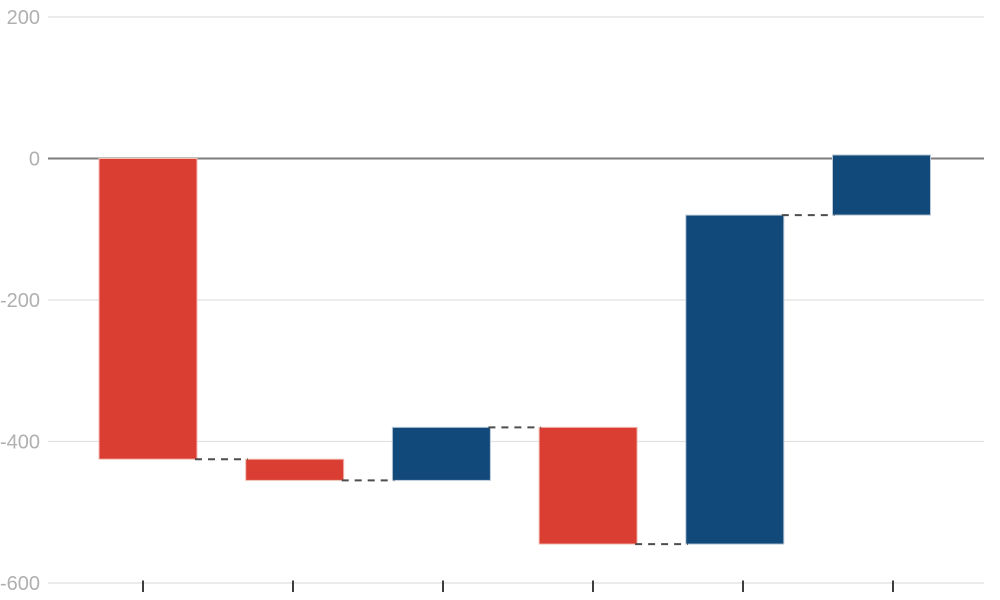 This screenshot has width=1000, height=600. What do you see at coordinates (34, 160) in the screenshot?
I see `y-axis-tick-label: 0` at bounding box center [34, 160].